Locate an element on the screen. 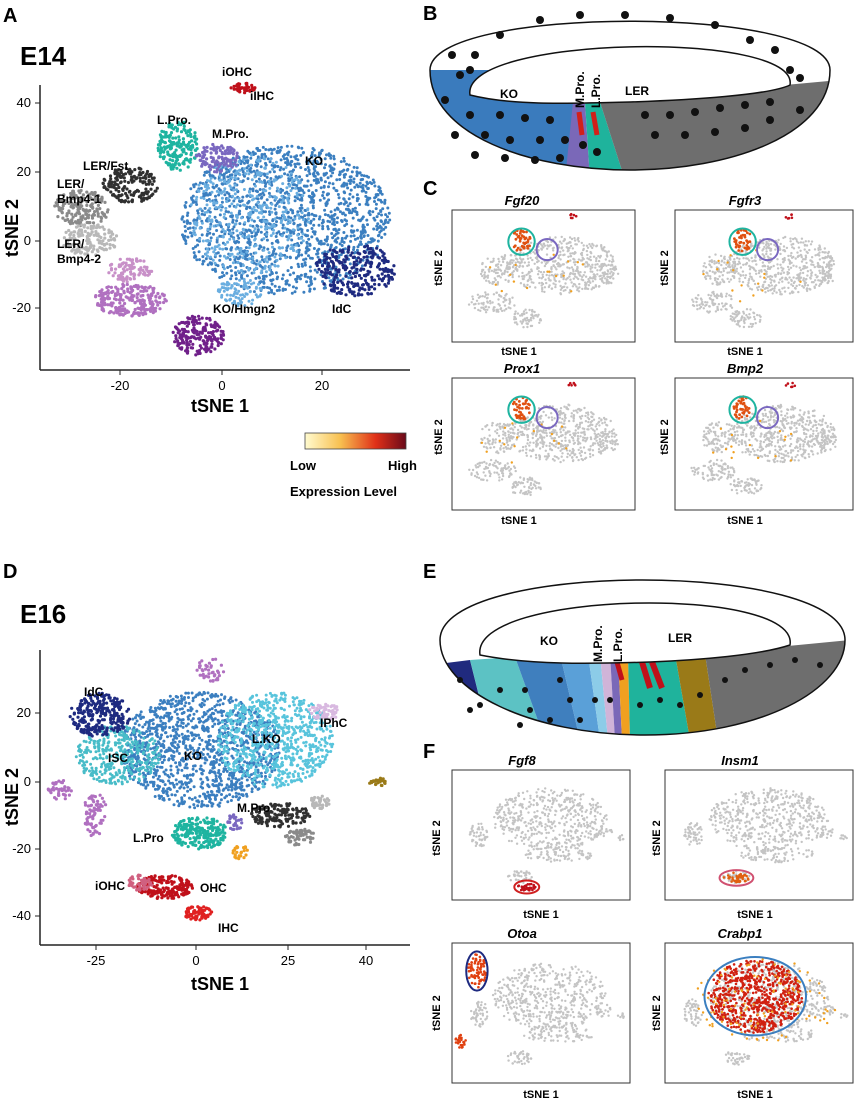 The width and height of the screenshot is (858, 1112). panel-b: B KO M.Pro. L.Pro. LER is located at coordinates (631, 91).